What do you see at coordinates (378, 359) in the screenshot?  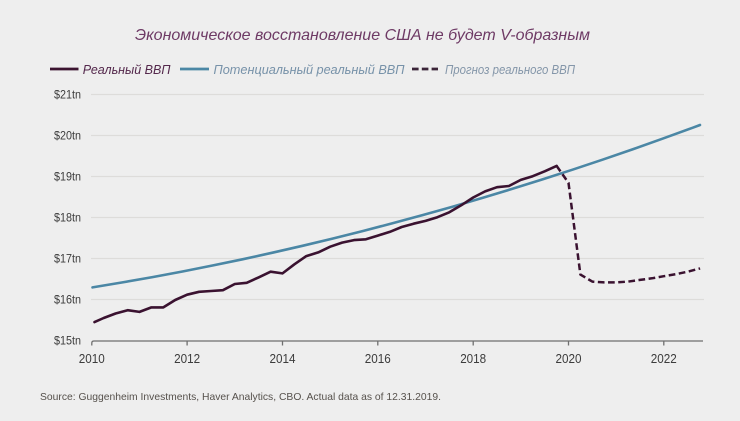 I see `svg-text: 2016` at bounding box center [378, 359].